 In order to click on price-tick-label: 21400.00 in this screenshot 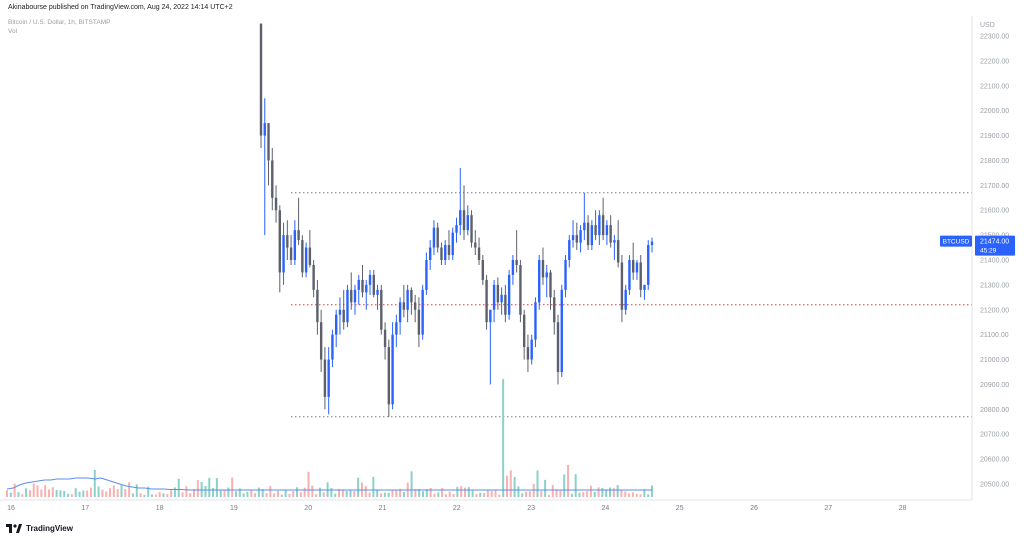, I will do `click(994, 261)`.